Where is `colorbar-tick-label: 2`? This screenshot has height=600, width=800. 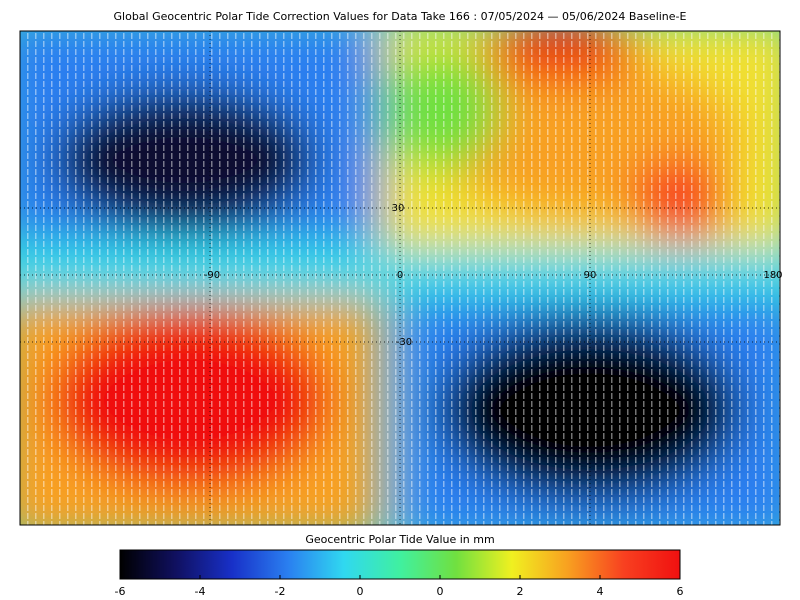
colorbar-tick-label: 2 is located at coordinates (520, 591).